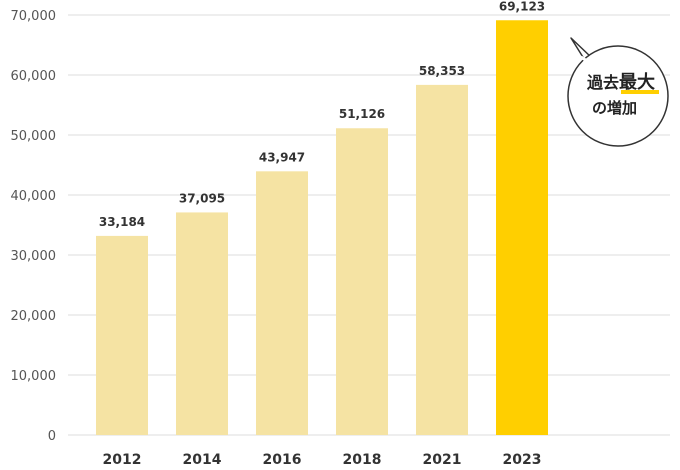 The width and height of the screenshot is (680, 470). I want to click on y-tick-label: 0, so click(52, 436).